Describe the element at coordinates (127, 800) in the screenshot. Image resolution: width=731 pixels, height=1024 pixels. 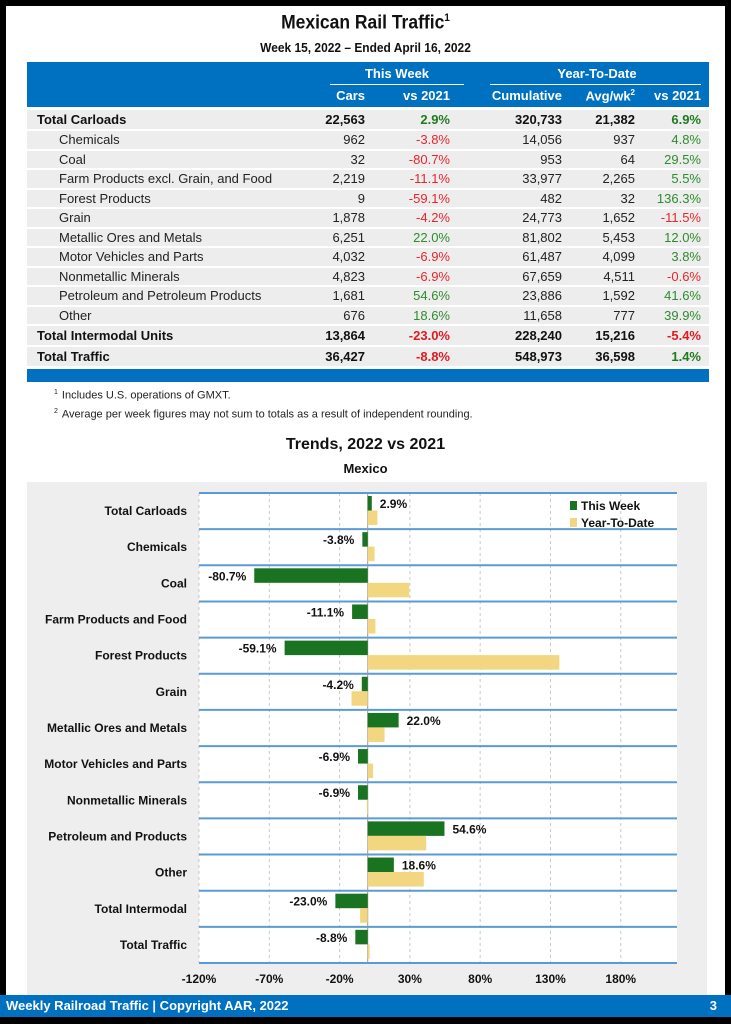
I see `category-label: Nonmetallic Minerals` at that location.